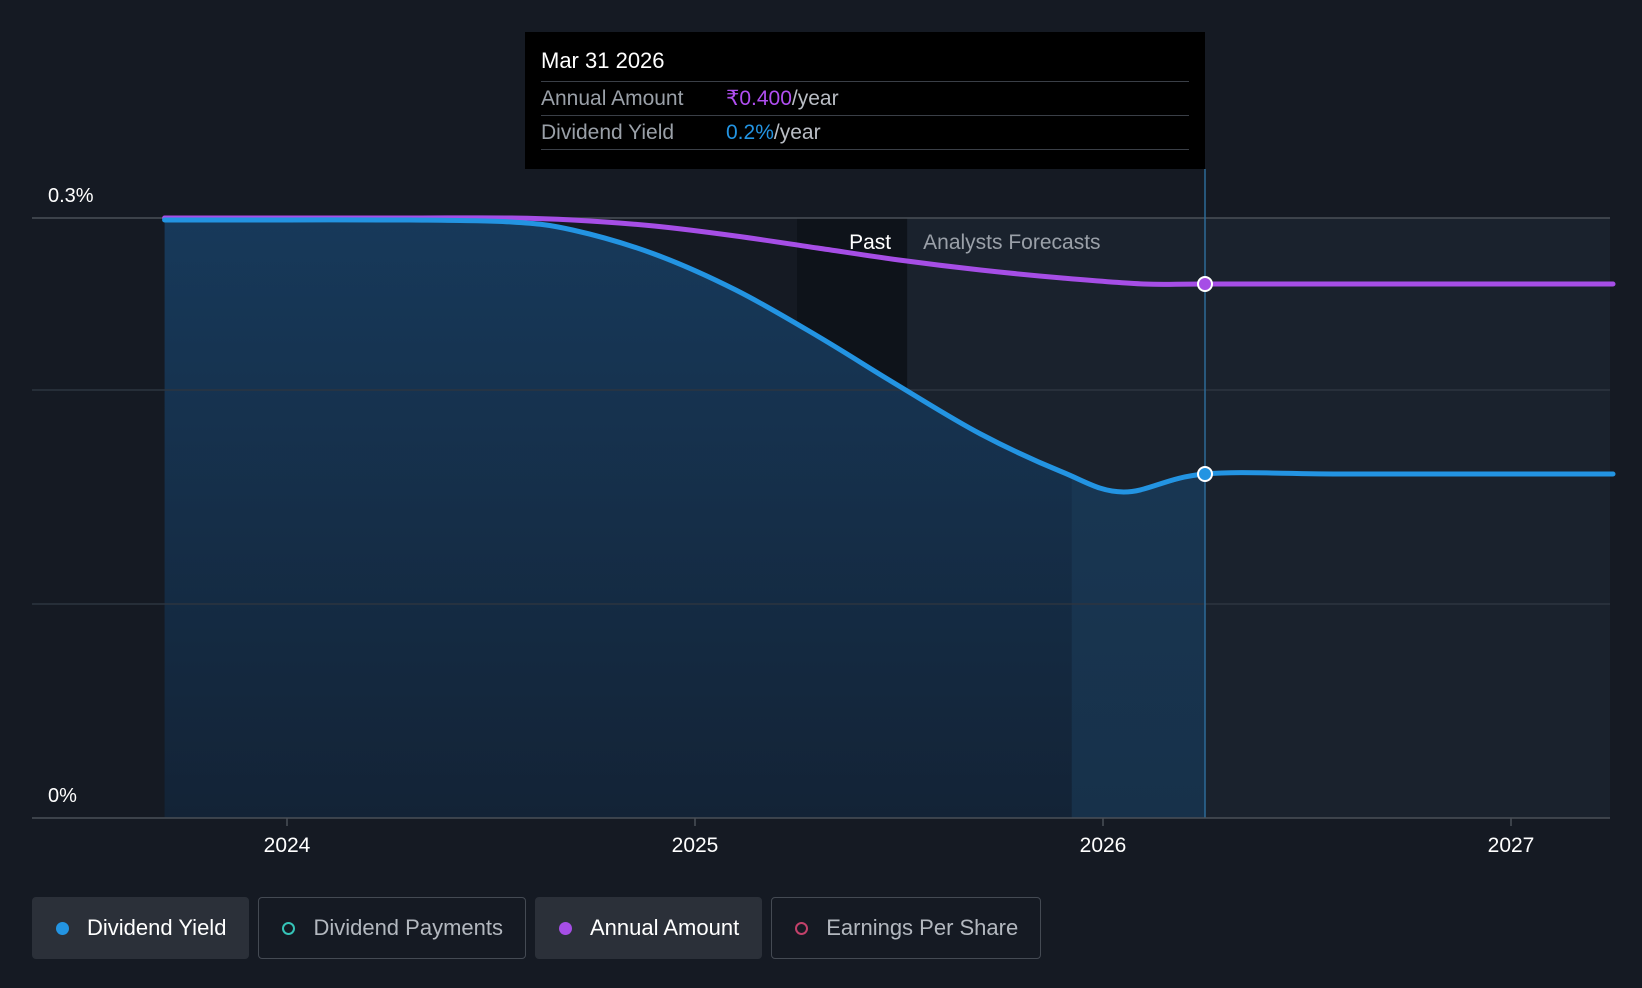 The image size is (1642, 988). What do you see at coordinates (1011, 242) in the screenshot?
I see `forecast-label: Analysts Forecasts` at bounding box center [1011, 242].